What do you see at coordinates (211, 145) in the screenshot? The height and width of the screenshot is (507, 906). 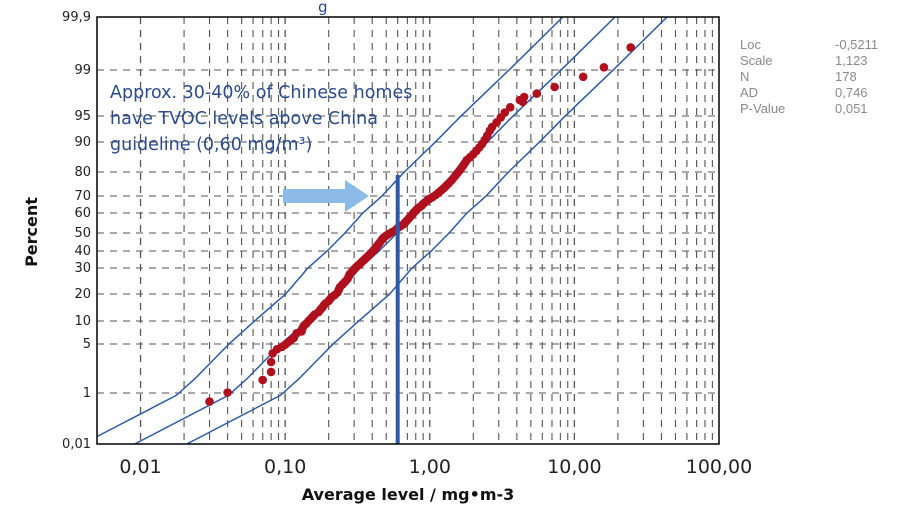 I see `annotation-line-3: guideline (0,60 mg/m³)` at bounding box center [211, 145].